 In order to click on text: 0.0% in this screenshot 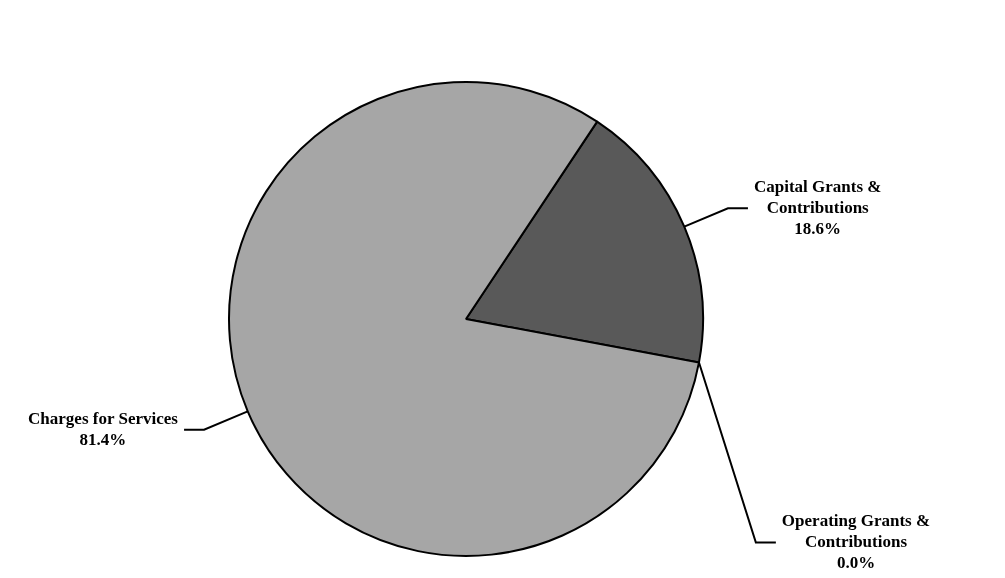, I will do `click(856, 562)`.